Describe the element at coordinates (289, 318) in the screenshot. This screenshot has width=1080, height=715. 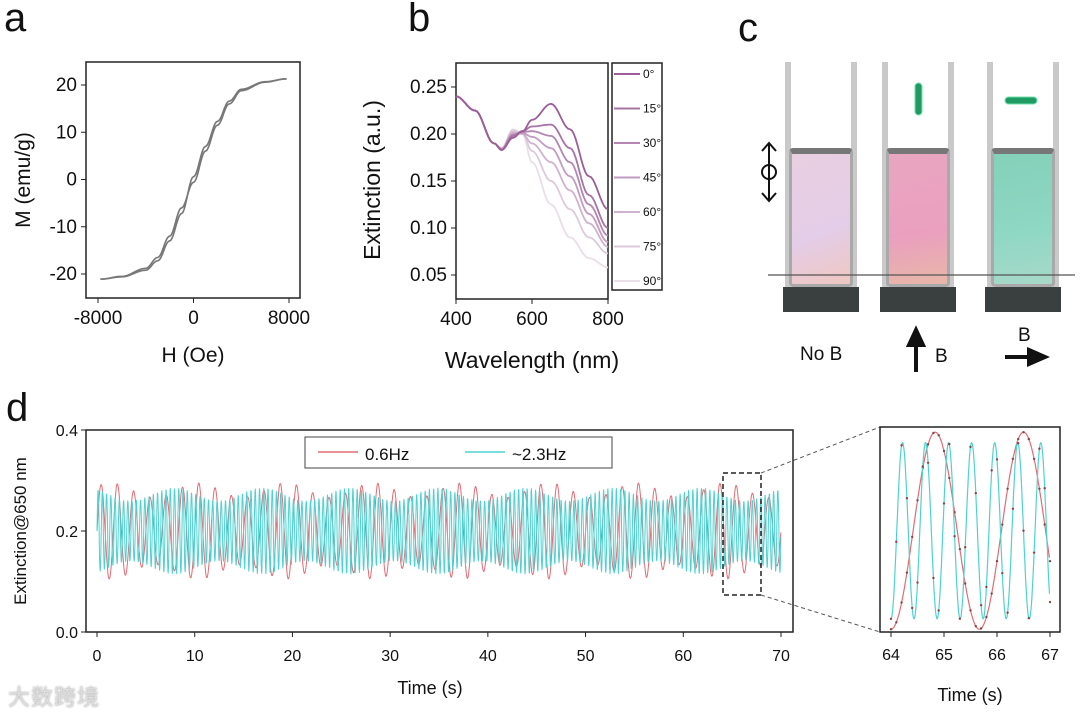
I see `x-tick-label: 8000` at that location.